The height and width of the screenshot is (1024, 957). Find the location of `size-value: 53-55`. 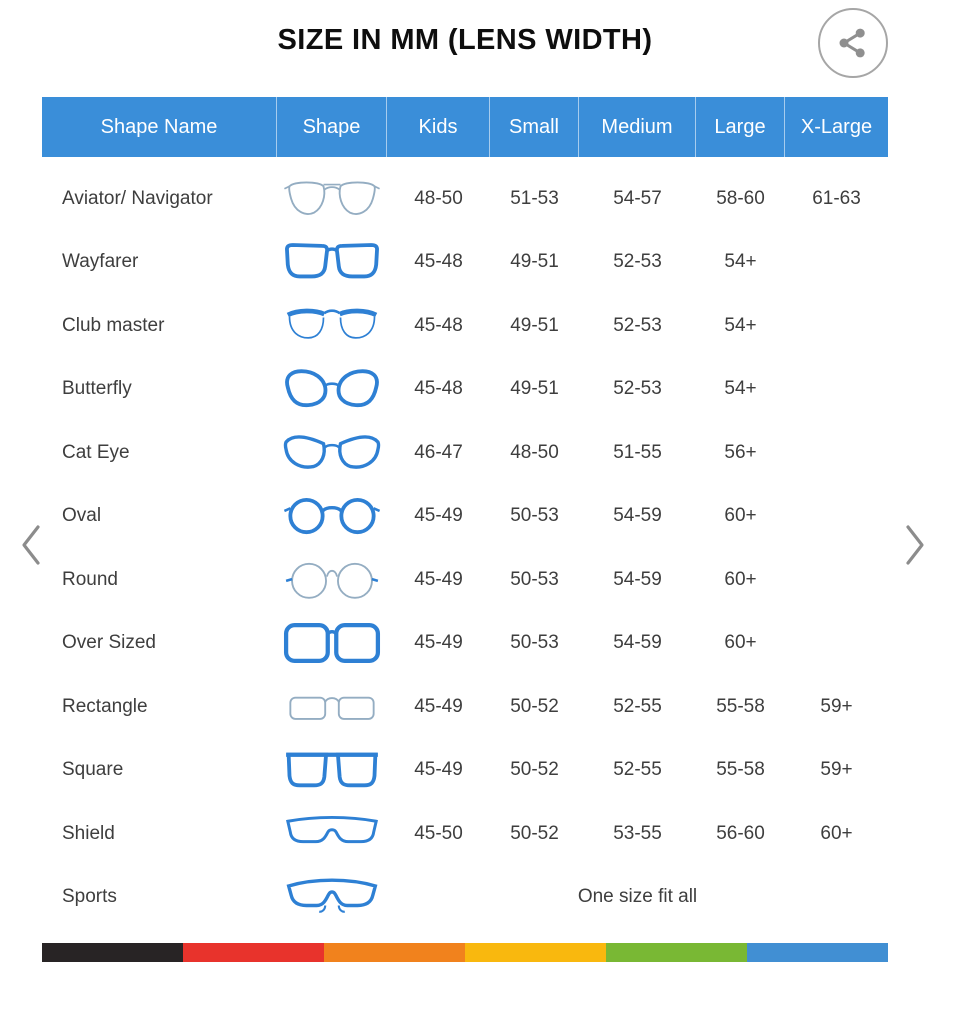

size-value: 53-55 is located at coordinates (637, 833).